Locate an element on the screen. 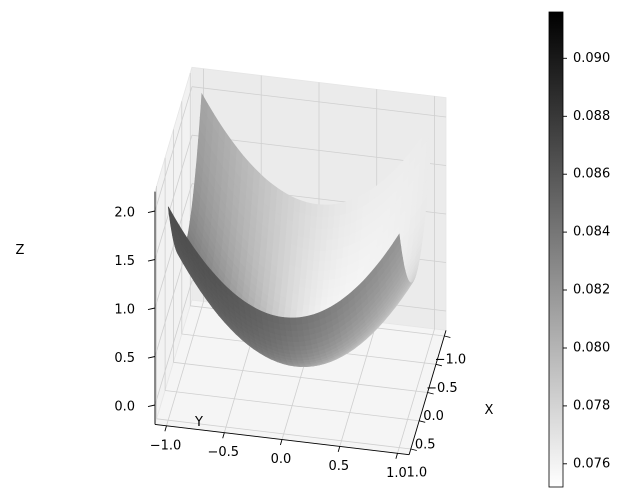  colorbar-tick-label: 0.080 is located at coordinates (591, 348).